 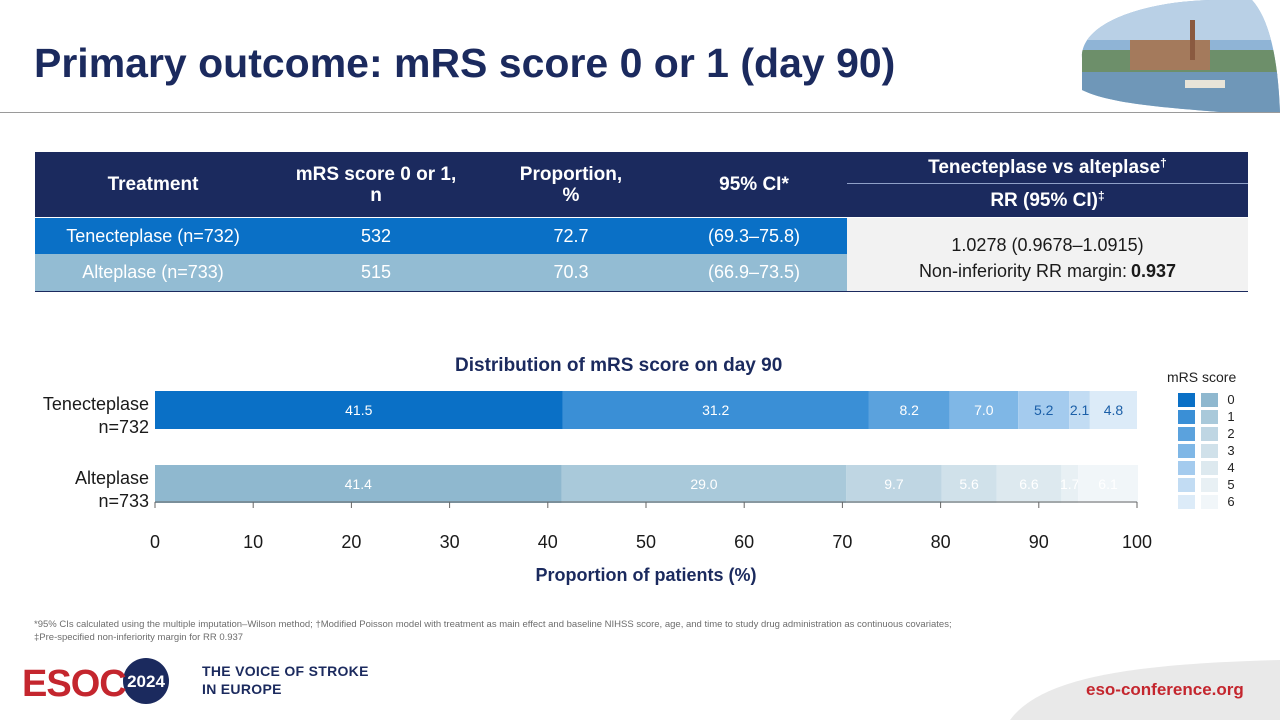 I want to click on x-tick-label-90: 90, so click(x=1039, y=542).